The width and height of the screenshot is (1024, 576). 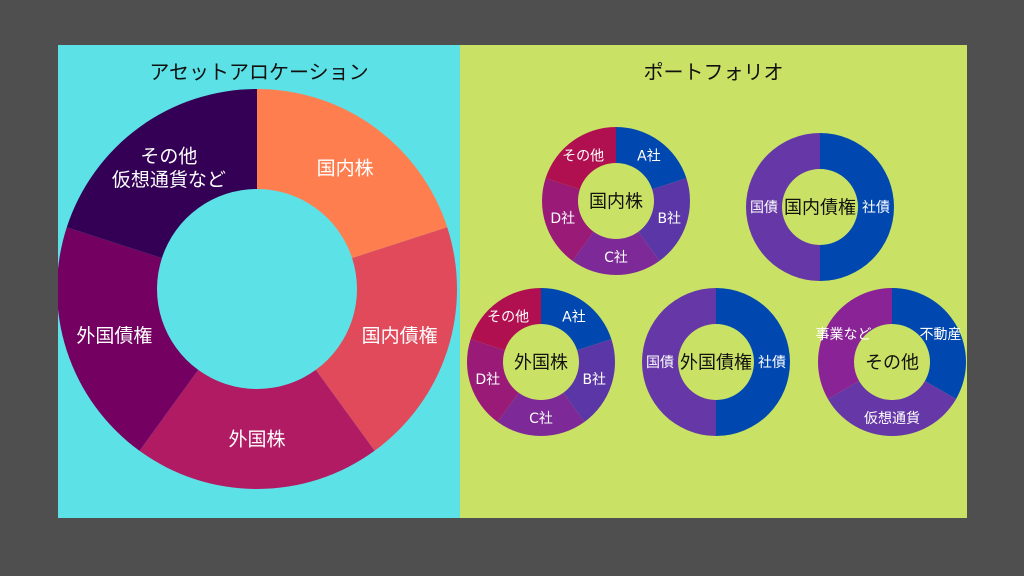 I want to click on portfolio-segment-label: 不動産, so click(x=940, y=335).